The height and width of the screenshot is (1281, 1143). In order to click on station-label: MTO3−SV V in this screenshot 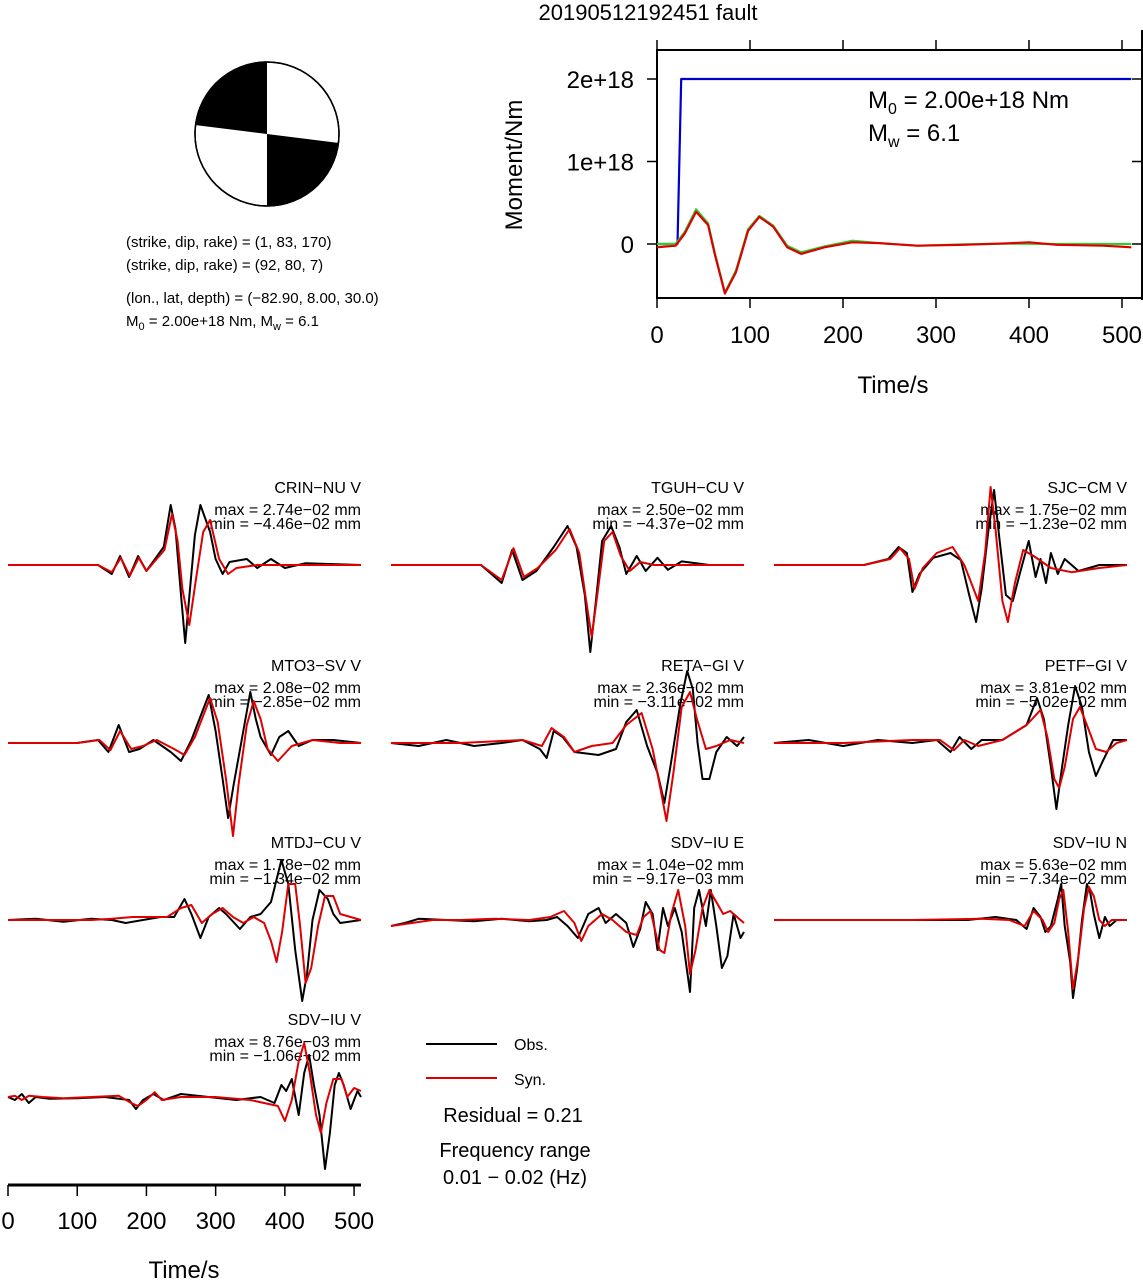, I will do `click(316, 666)`.